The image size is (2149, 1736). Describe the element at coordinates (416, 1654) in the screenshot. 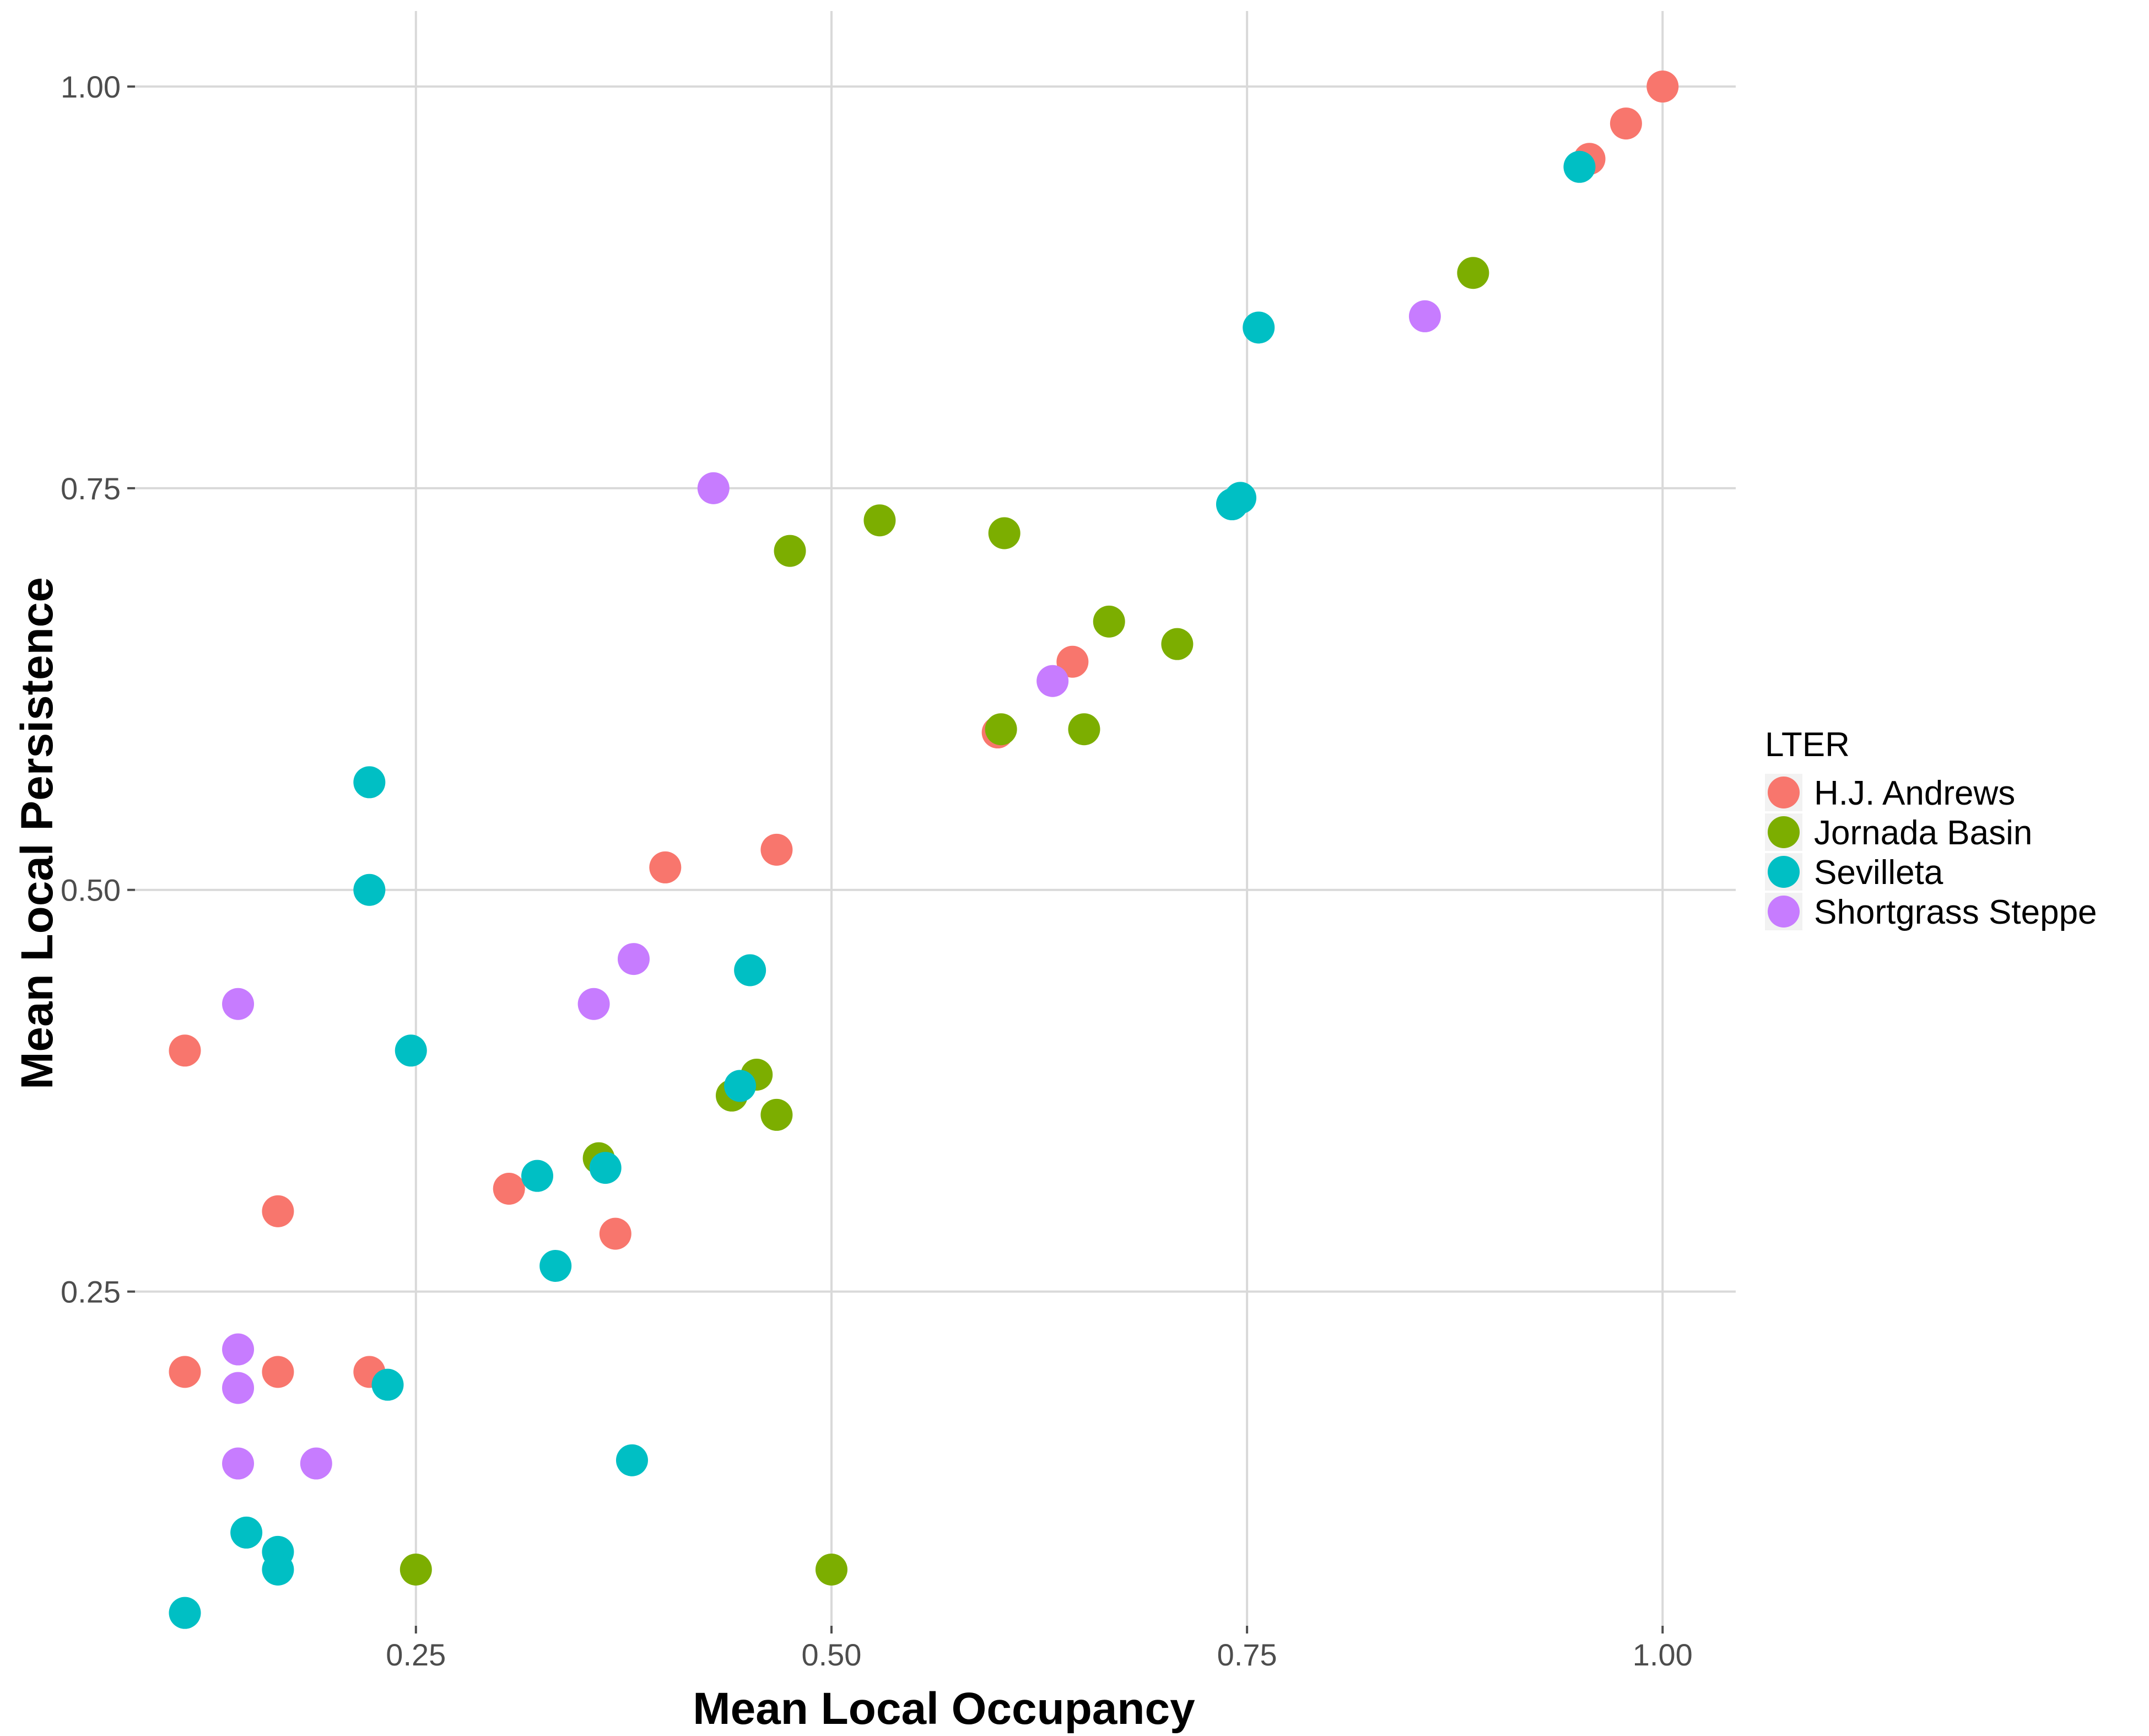

I see `x-tick-label: 0.25` at that location.